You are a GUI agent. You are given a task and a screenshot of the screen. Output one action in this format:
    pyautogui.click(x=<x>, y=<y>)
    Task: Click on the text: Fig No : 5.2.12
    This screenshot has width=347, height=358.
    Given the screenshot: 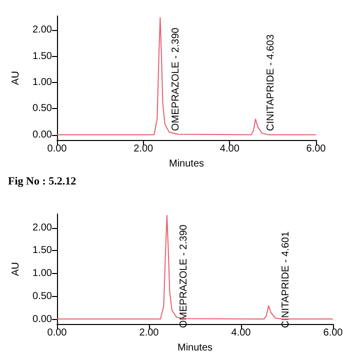 What is the action you would take?
    pyautogui.click(x=42, y=182)
    